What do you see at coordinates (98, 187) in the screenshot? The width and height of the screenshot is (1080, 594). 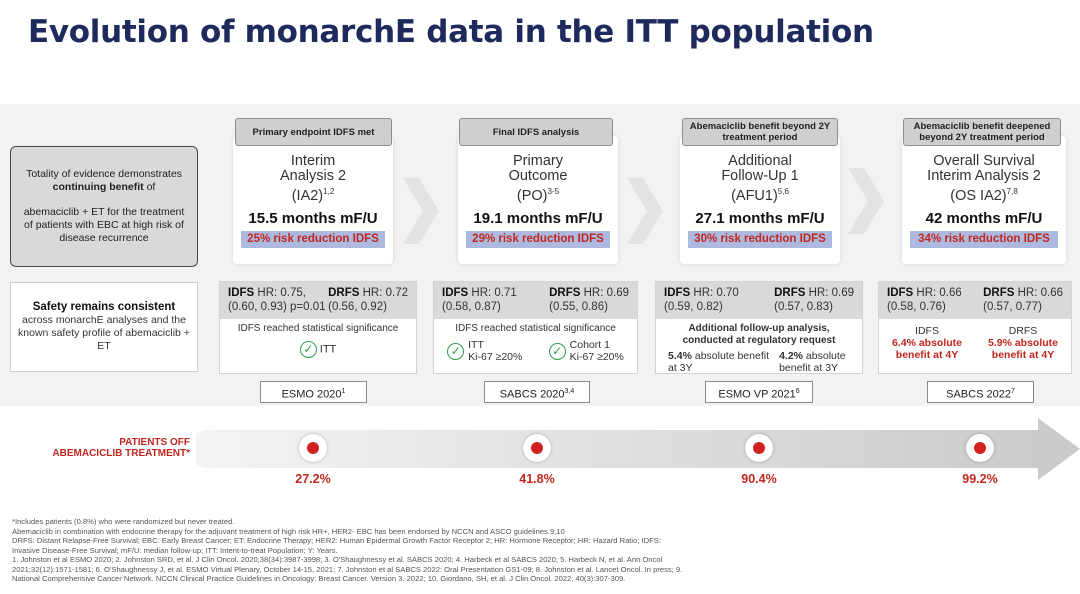 I see `evidence-bold: continuing benefit` at bounding box center [98, 187].